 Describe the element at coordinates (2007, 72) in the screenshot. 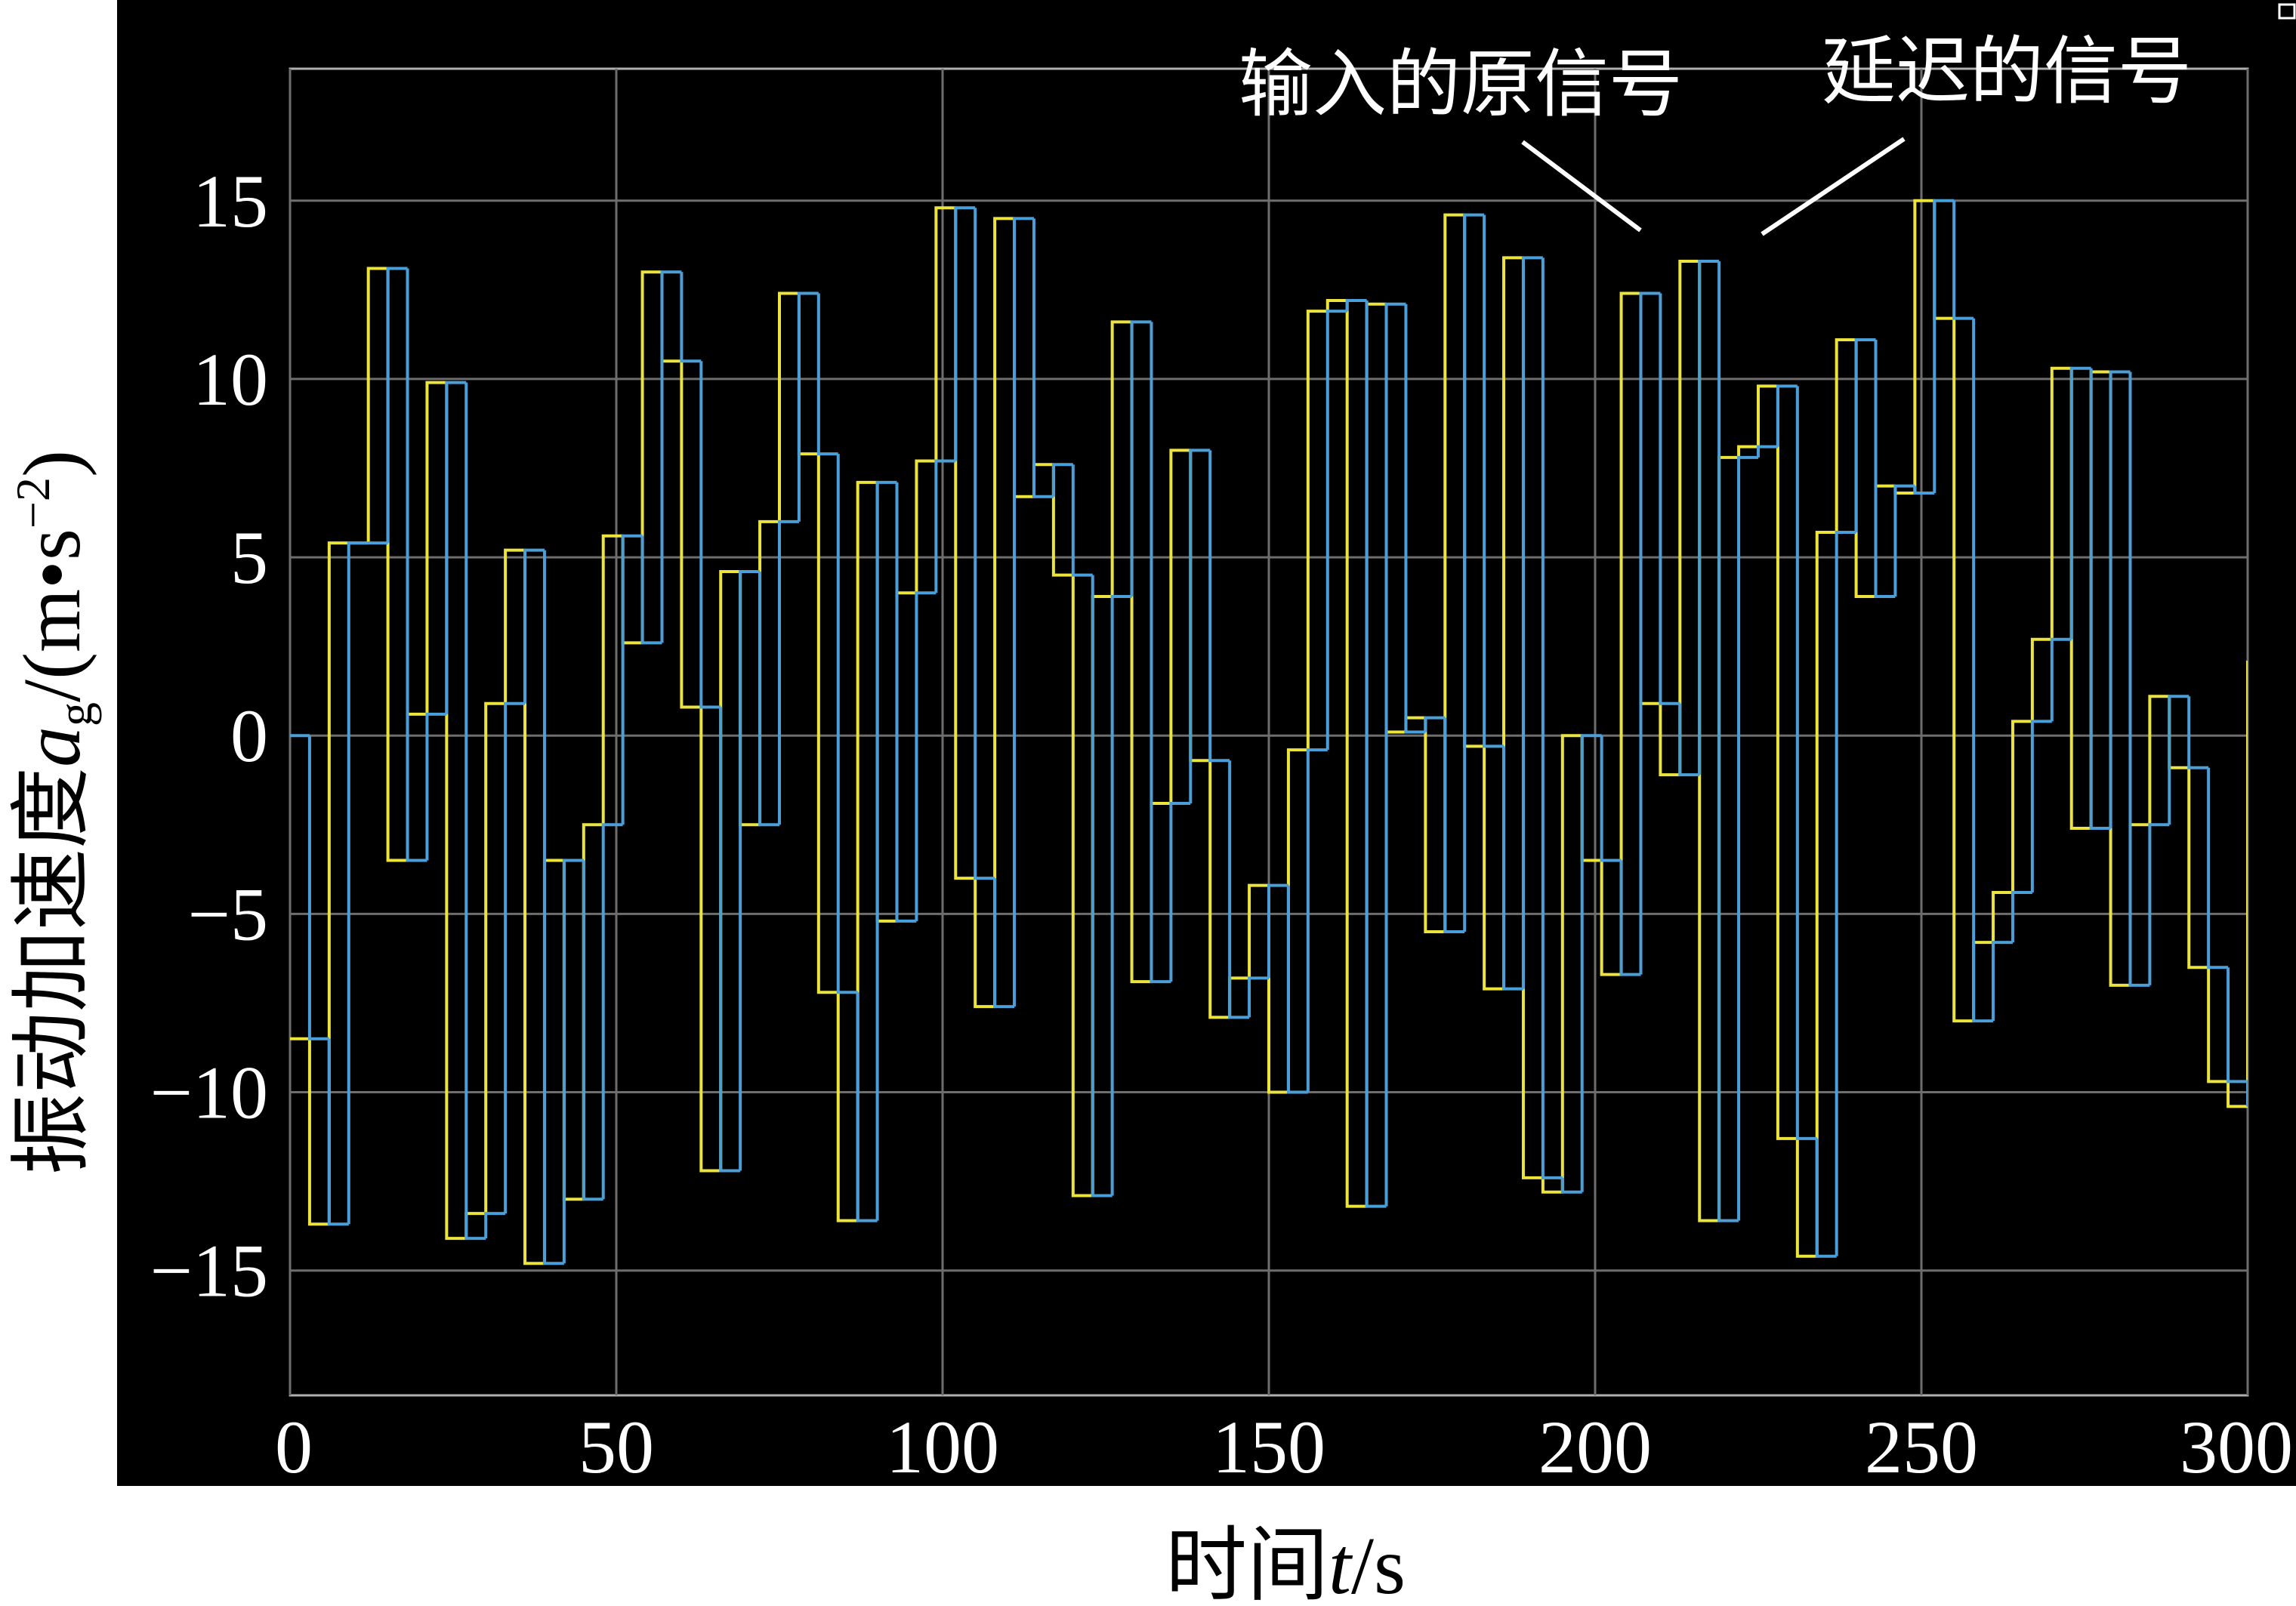

I see `annotation: 延迟的信号` at that location.